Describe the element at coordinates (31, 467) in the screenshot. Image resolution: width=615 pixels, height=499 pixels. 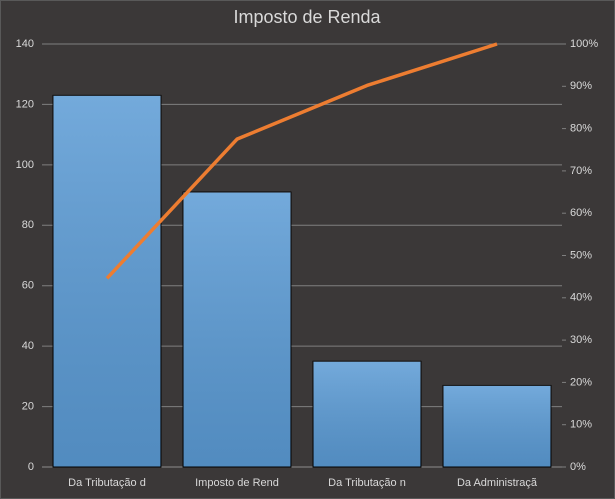
I see `y-tick-label: 0` at that location.